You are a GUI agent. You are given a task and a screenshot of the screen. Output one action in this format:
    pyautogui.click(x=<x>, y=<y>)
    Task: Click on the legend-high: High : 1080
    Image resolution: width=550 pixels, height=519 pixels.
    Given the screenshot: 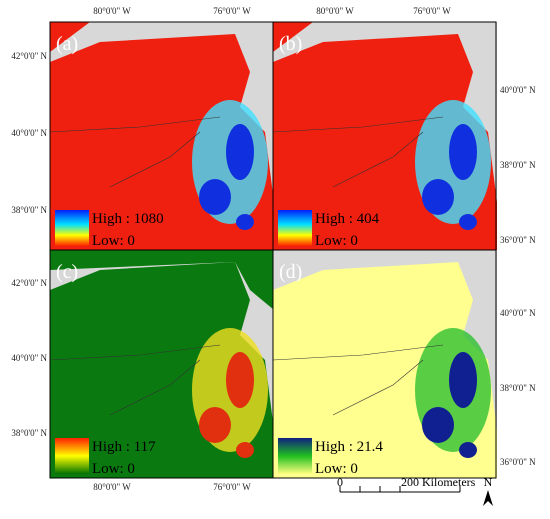 What is the action you would take?
    pyautogui.click(x=128, y=219)
    